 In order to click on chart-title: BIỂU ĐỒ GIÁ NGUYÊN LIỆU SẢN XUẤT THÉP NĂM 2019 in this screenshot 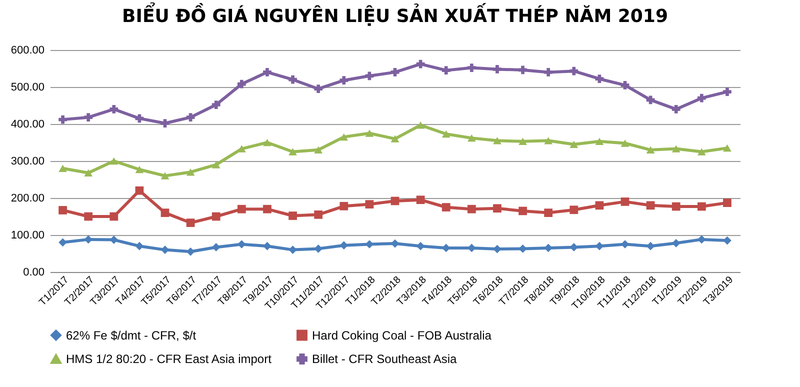, I will do `click(395, 14)`.